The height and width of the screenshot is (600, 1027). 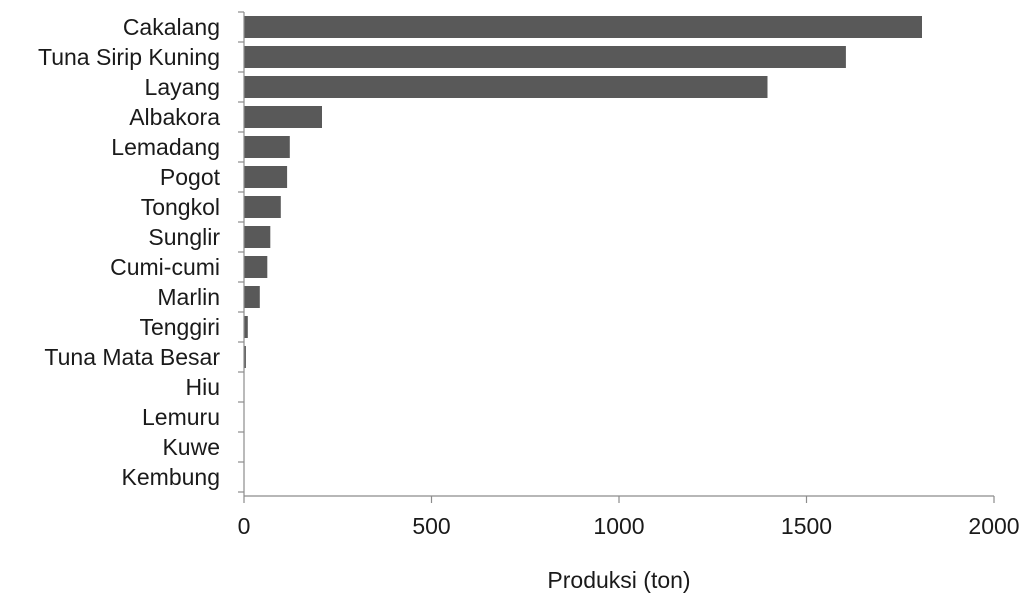 I want to click on bar-marlin, so click(x=252, y=297).